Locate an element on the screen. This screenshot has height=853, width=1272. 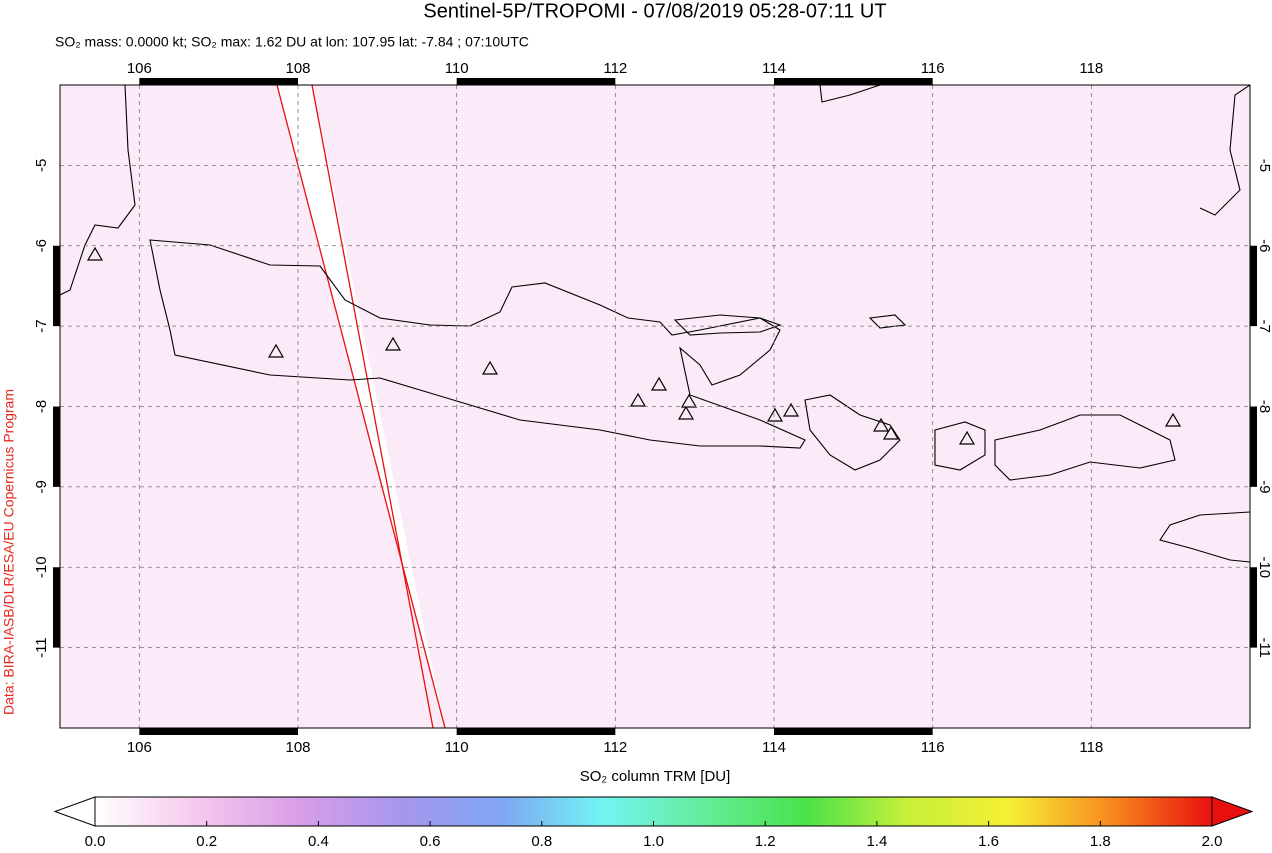
colorbar-tick-label: 1.8 is located at coordinates (1100, 841).